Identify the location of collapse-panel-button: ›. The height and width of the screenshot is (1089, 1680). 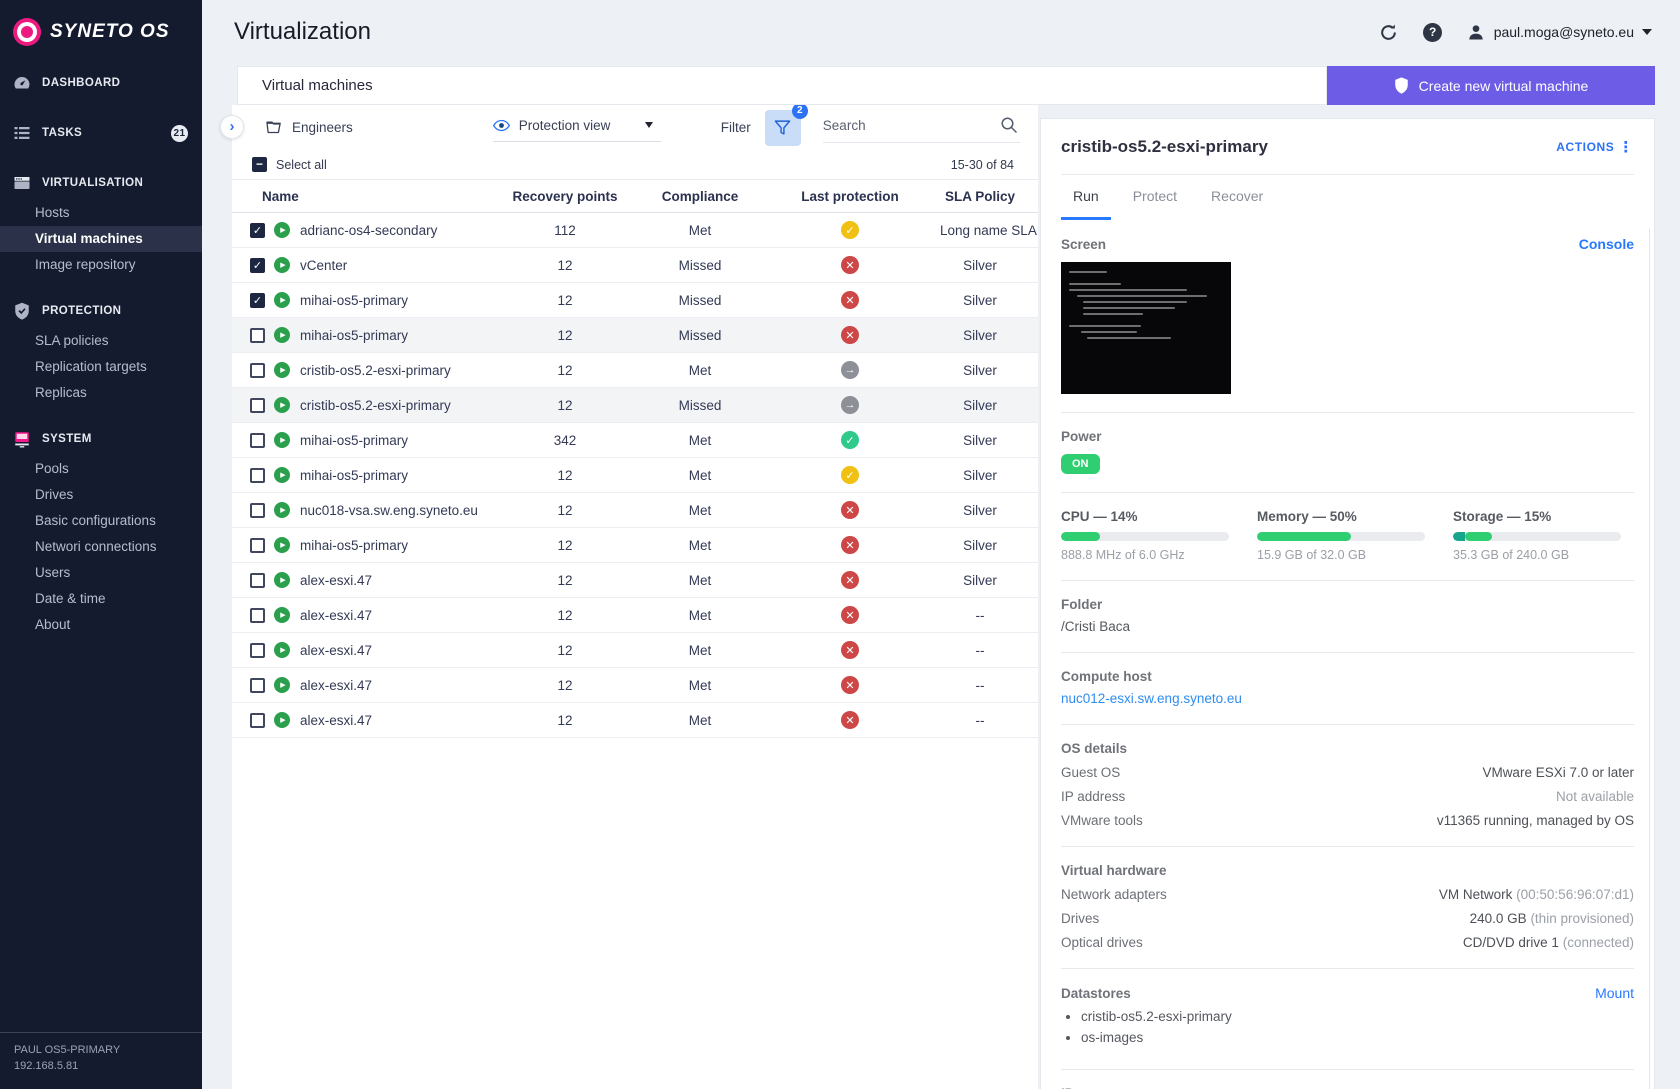
(232, 127).